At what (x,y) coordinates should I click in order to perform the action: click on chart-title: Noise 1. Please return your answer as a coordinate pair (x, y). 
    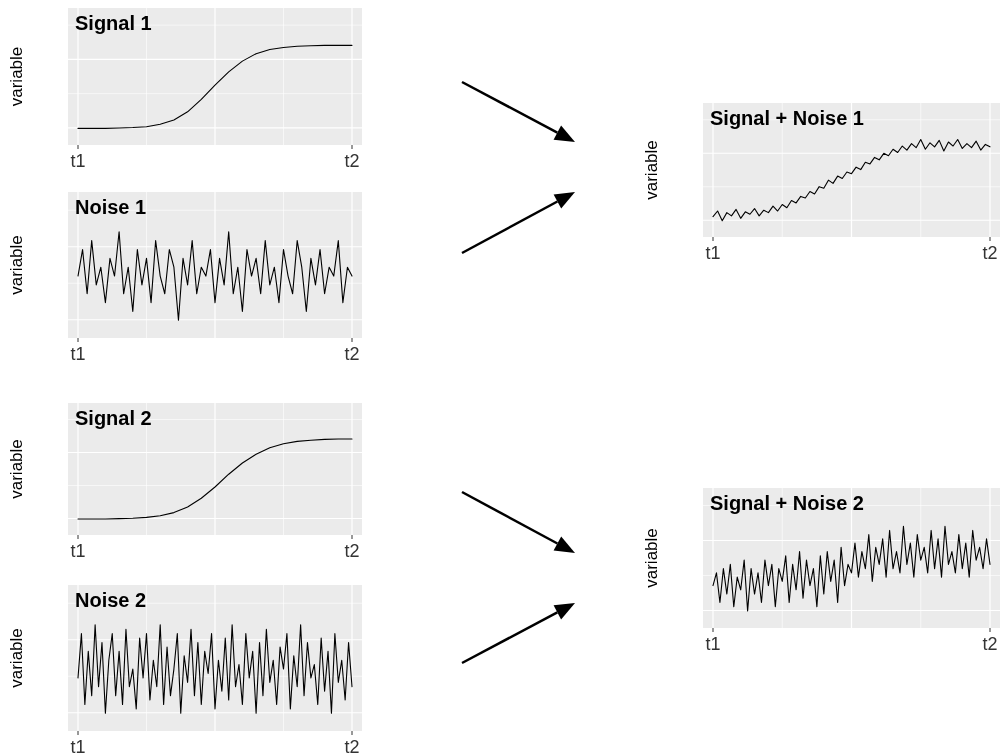
    Looking at the image, I should click on (111, 207).